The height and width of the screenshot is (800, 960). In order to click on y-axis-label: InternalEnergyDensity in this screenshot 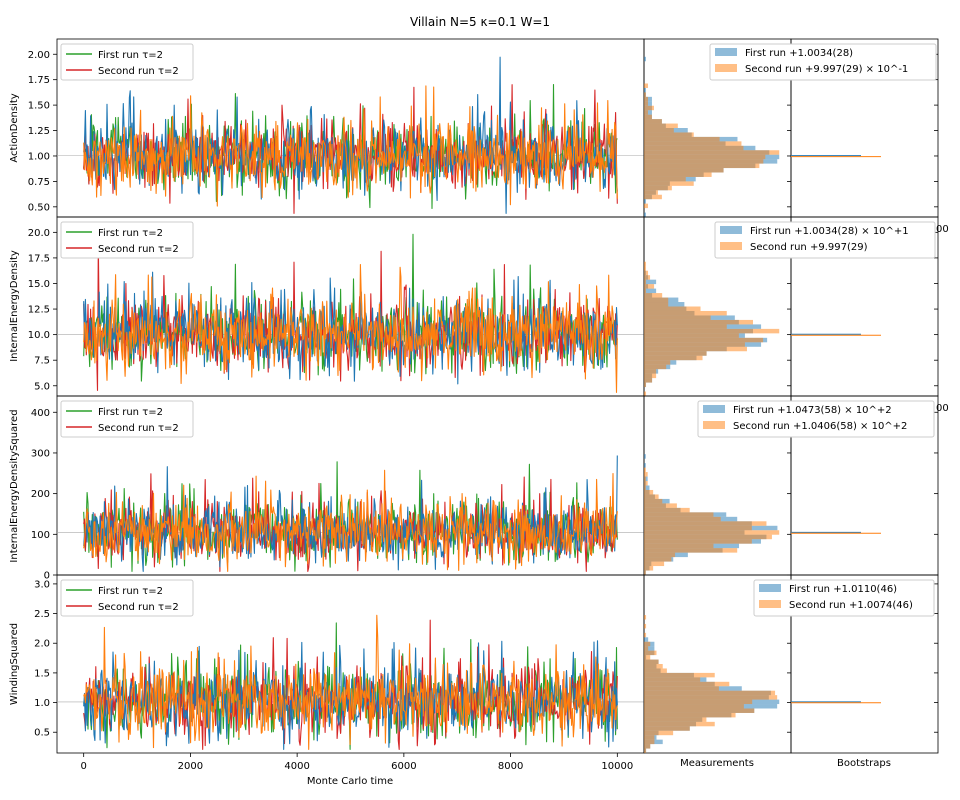, I will do `click(14, 306)`.